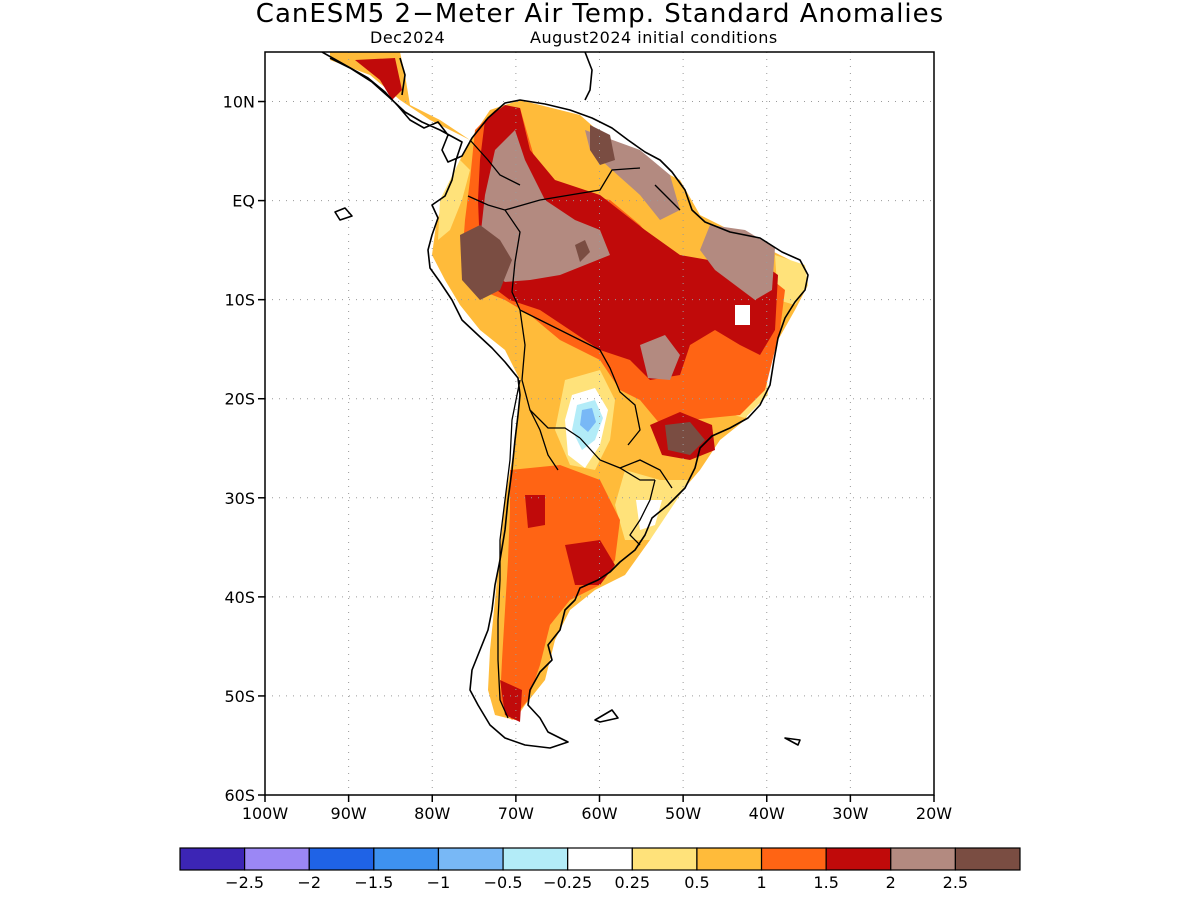 The height and width of the screenshot is (900, 1200). I want to click on color-legend: −2.5 −2 −1.5 −1 −0.5 −0.25 0.25 0.5 1 1.5 2 2.5, so click(600, 869).